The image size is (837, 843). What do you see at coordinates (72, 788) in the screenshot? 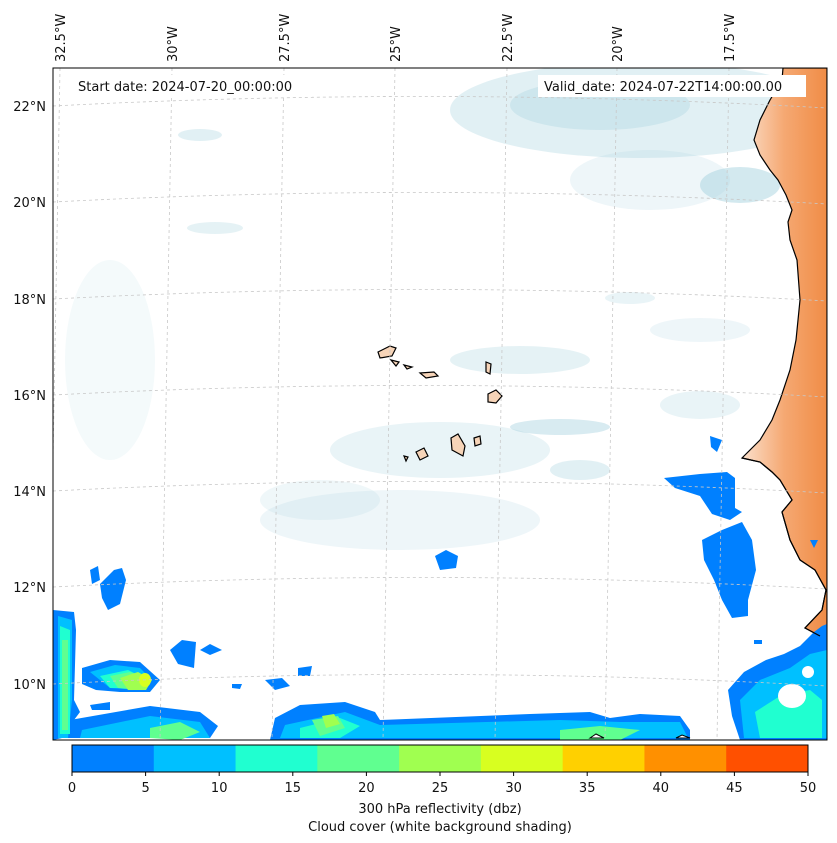
I see `colorbar-tick-label: 0` at bounding box center [72, 788].